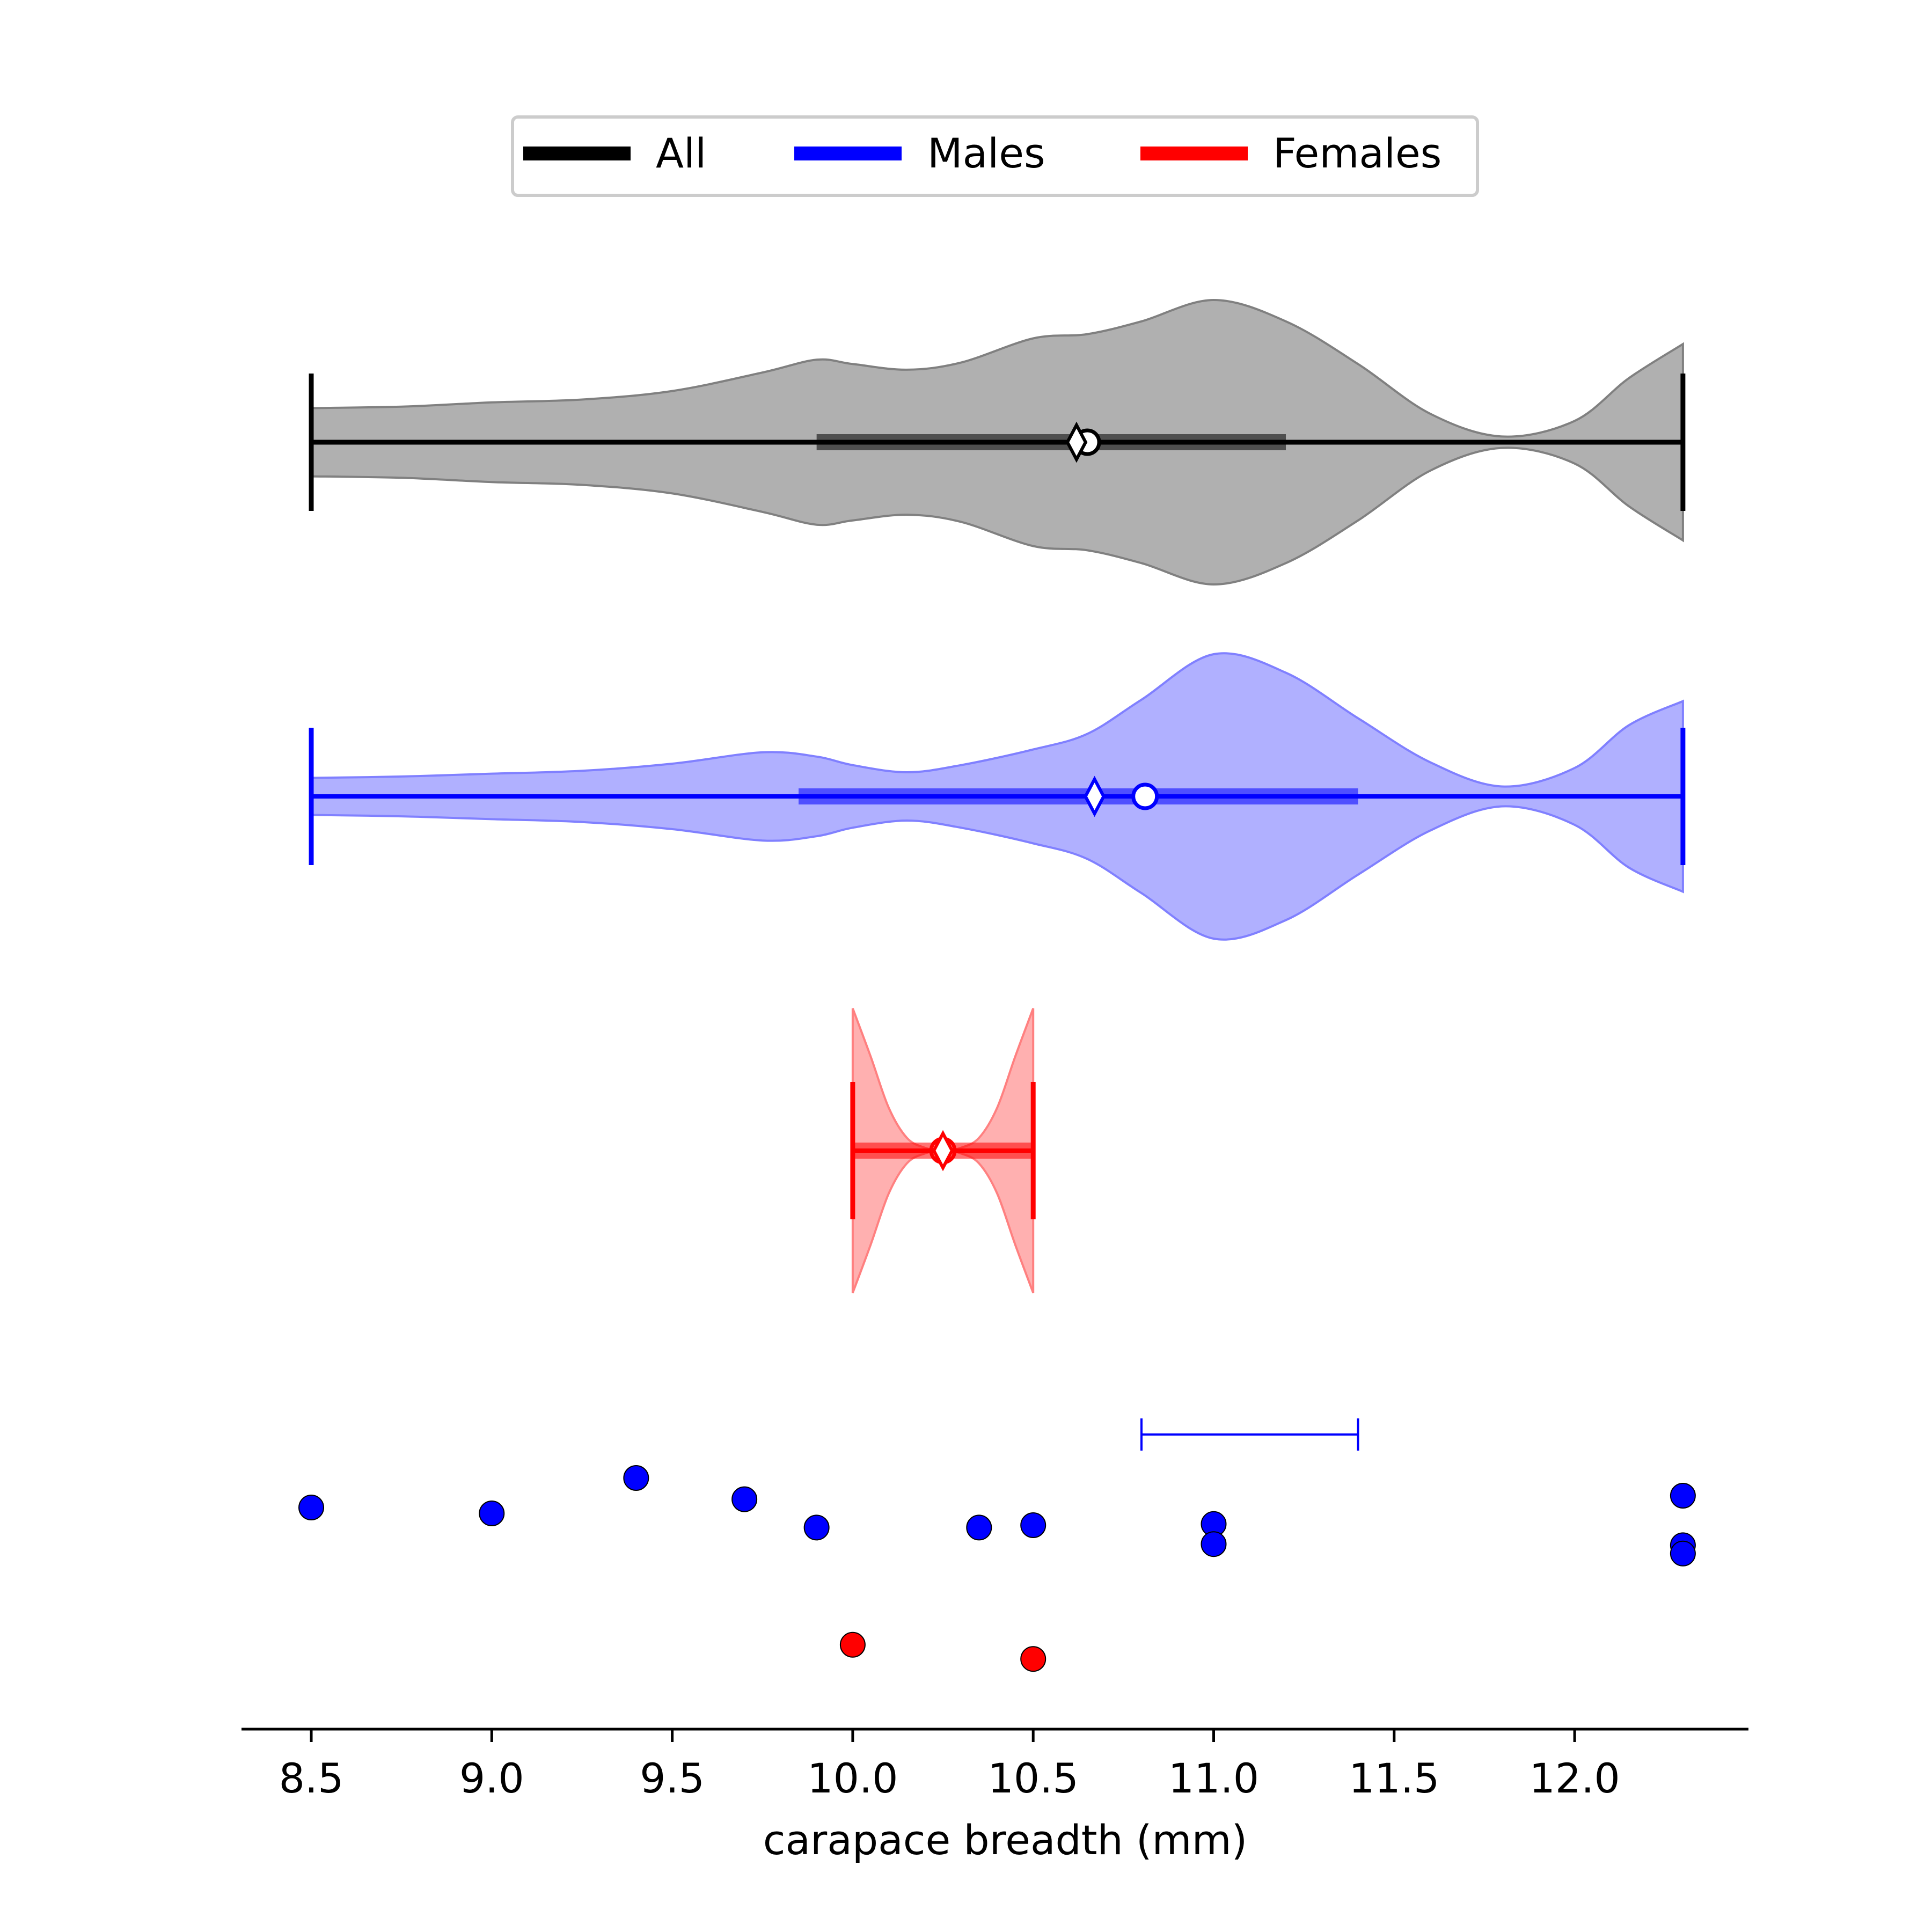 The height and width of the screenshot is (1932, 1932). I want to click on violin-females, so click(943, 1150).